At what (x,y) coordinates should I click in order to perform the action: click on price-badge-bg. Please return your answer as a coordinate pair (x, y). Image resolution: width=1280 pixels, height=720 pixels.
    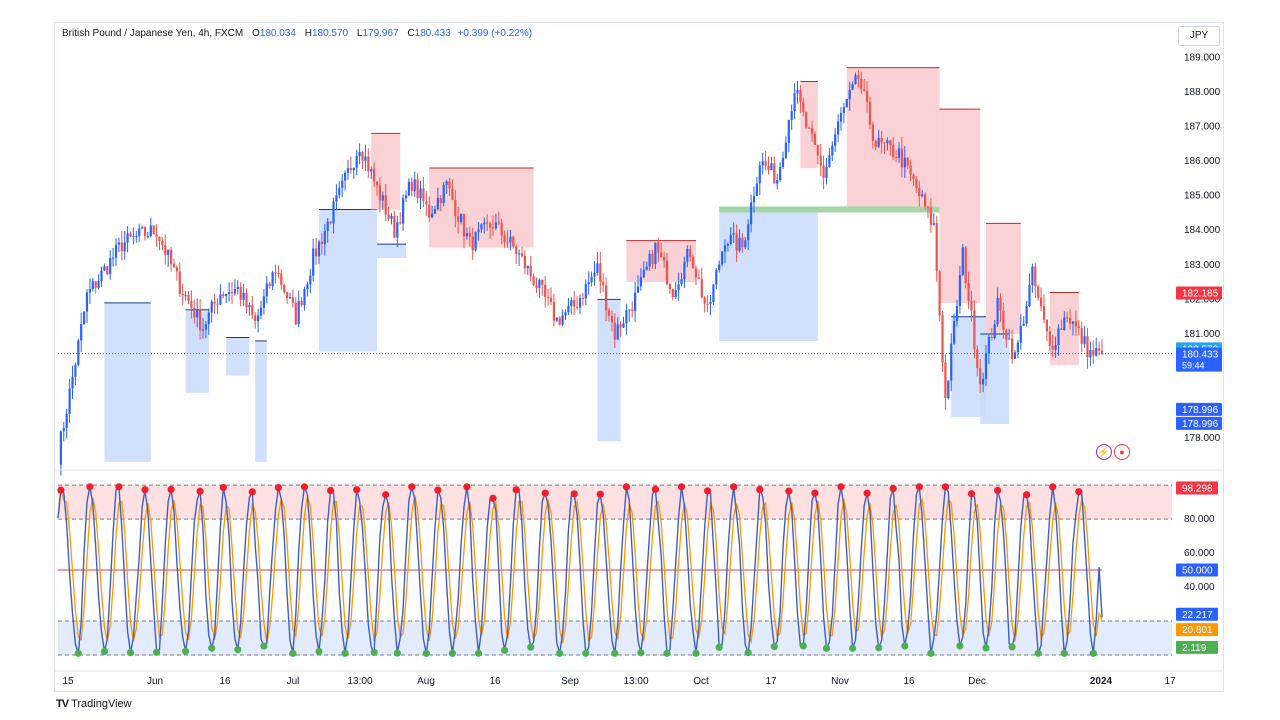
    Looking at the image, I should click on (1199, 409).